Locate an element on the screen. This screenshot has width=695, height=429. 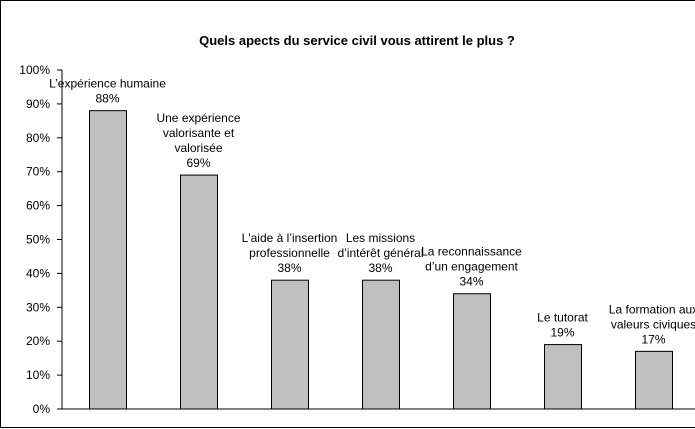
value-label: 17% is located at coordinates (653, 339).